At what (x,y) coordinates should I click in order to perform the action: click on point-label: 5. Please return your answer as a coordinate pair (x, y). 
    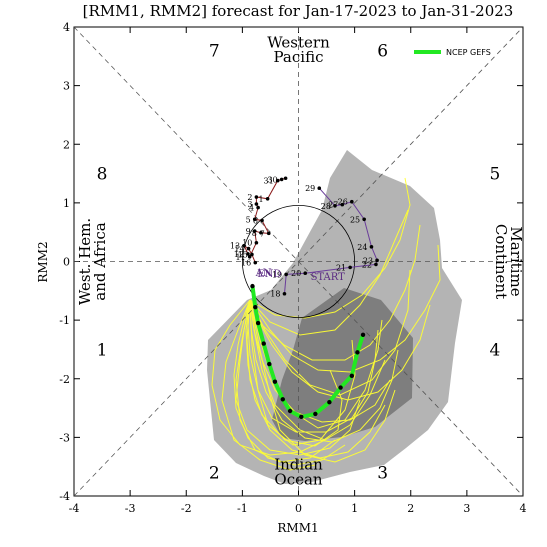
    Looking at the image, I should click on (248, 219).